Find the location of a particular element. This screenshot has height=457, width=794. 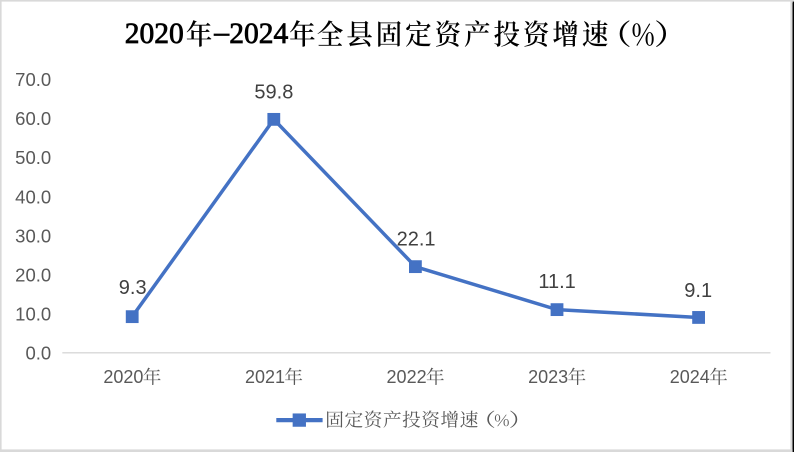

svg-text: 2022 is located at coordinates (407, 377).